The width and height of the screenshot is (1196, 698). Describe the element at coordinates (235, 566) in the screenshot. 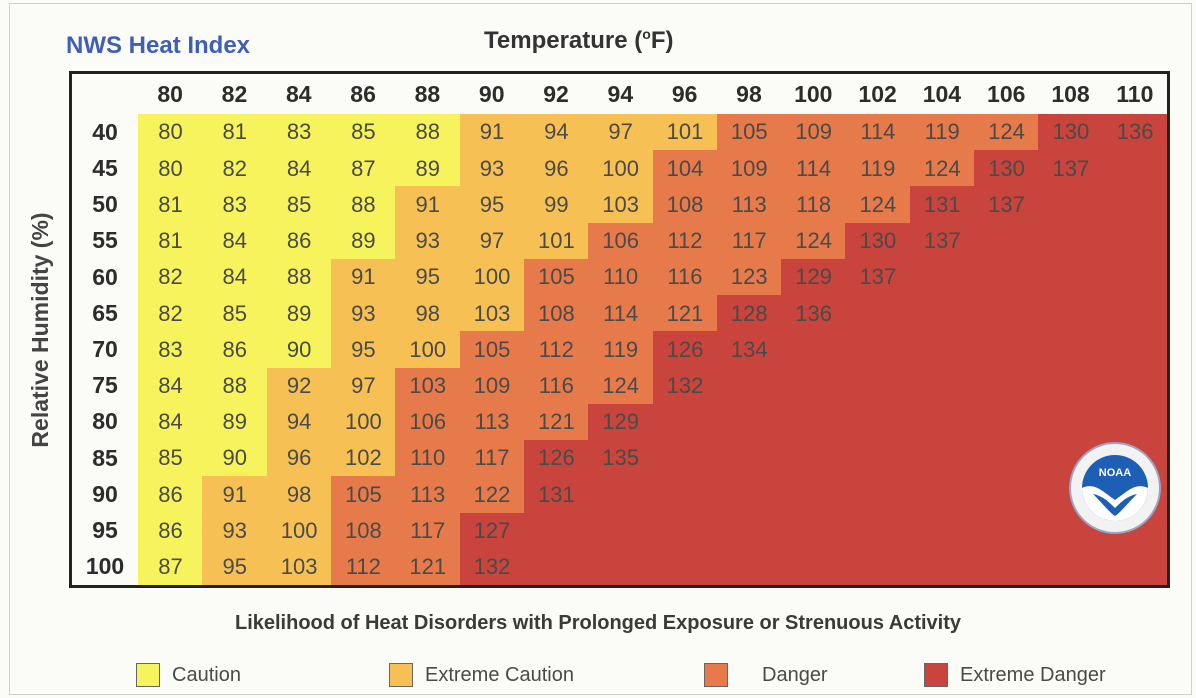

I see `heat-index-cell-100-82: 95` at that location.